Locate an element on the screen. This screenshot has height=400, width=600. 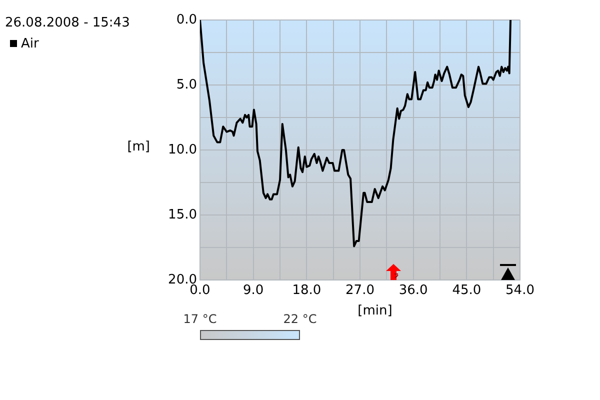
text: 26.08.2008 - 15:43 is located at coordinates (67, 22).